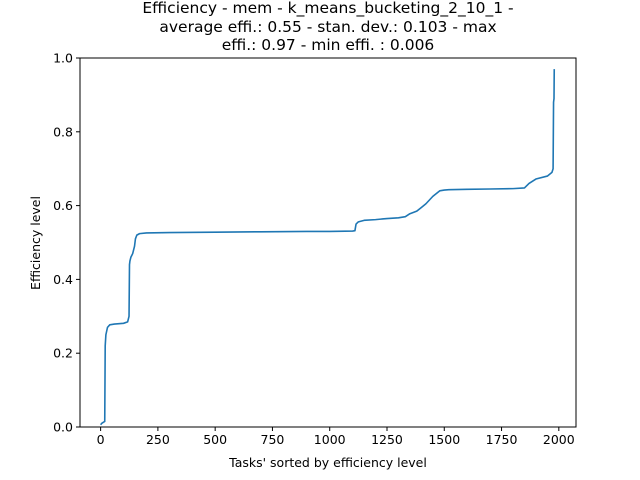 The width and height of the screenshot is (640, 480). Describe the element at coordinates (444, 439) in the screenshot. I see `x-tick-label: 1500` at that location.